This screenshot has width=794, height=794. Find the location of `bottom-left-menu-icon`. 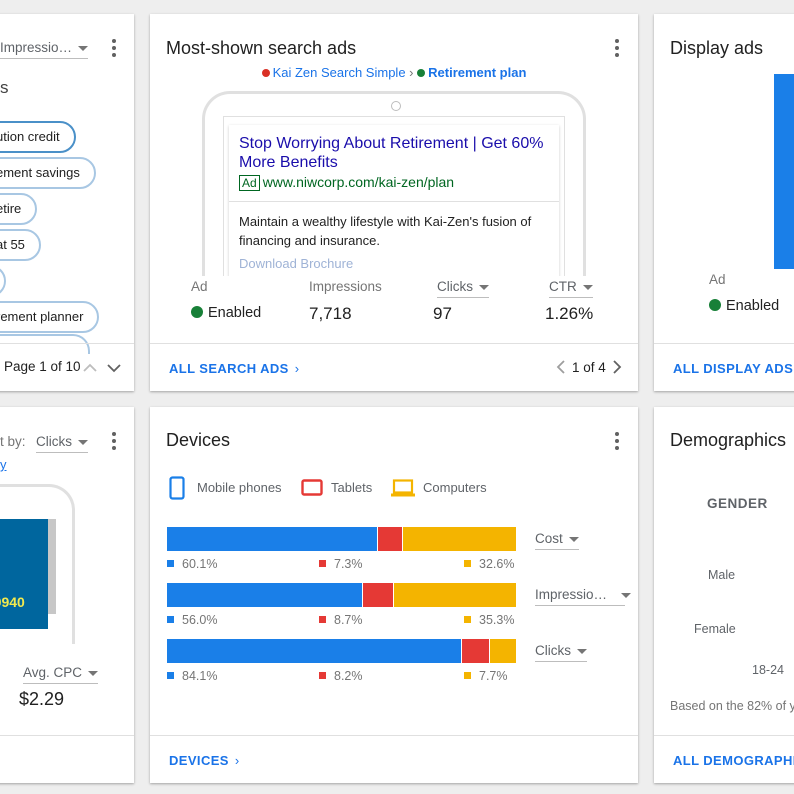

bottom-left-menu-icon is located at coordinates (114, 441).